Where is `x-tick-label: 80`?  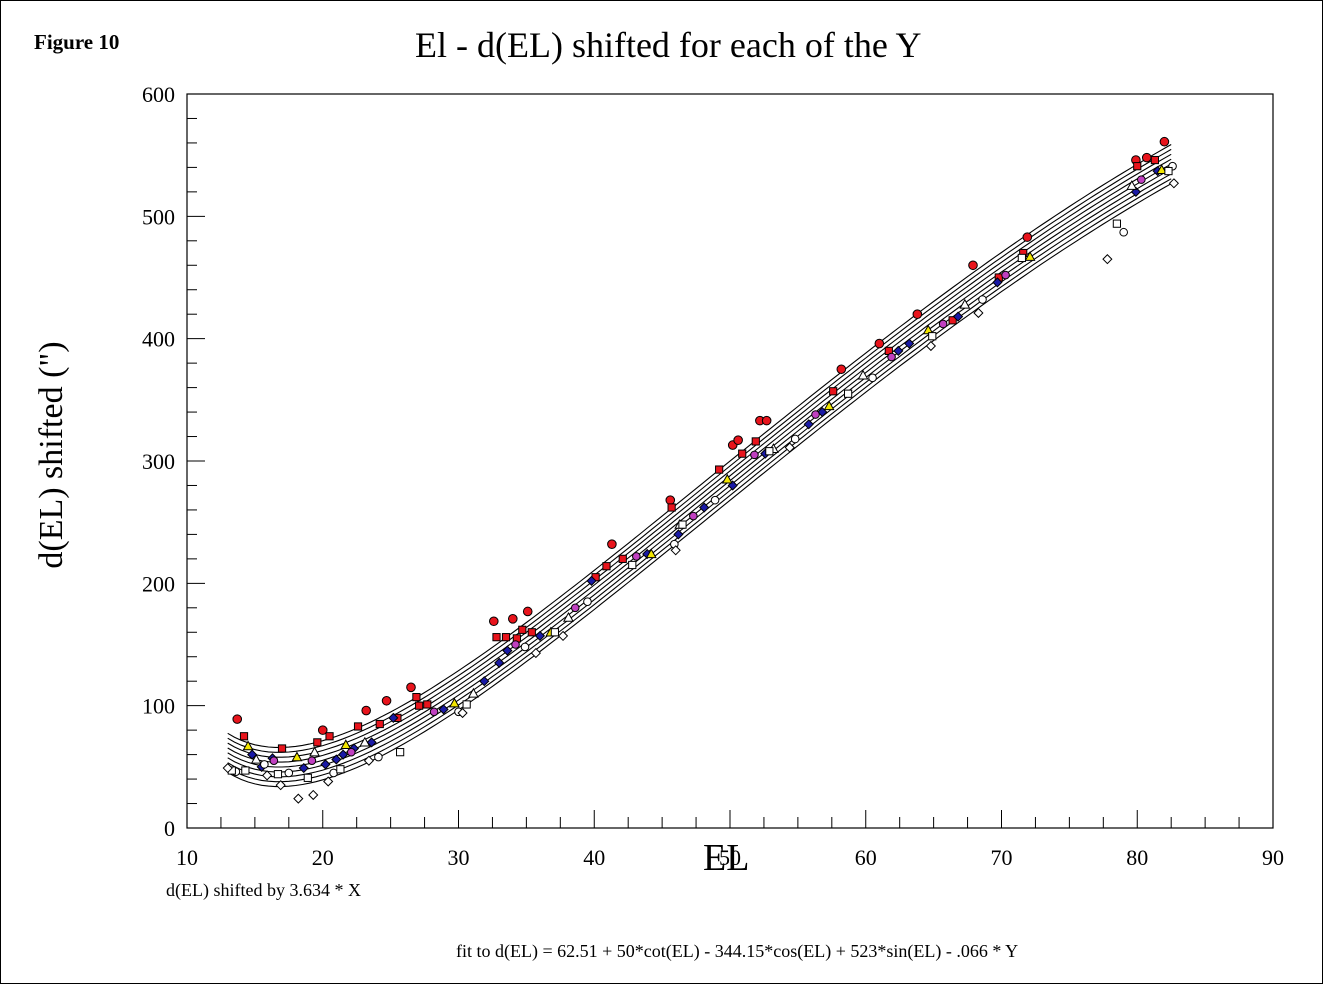 x-tick-label: 80 is located at coordinates (1137, 857).